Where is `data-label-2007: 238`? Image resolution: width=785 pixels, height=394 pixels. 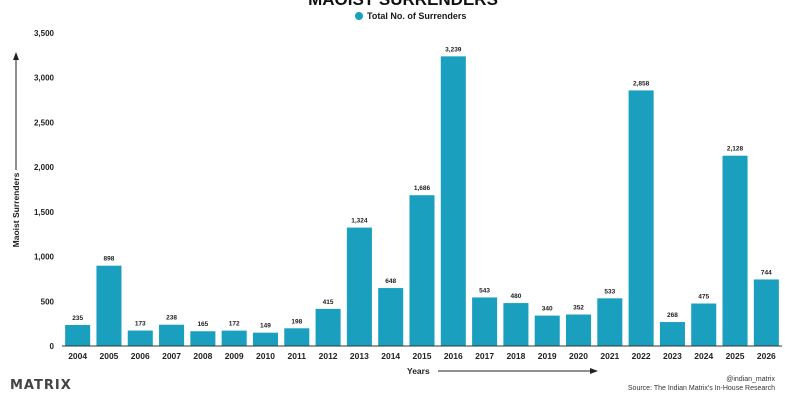
data-label-2007: 238 is located at coordinates (171, 318).